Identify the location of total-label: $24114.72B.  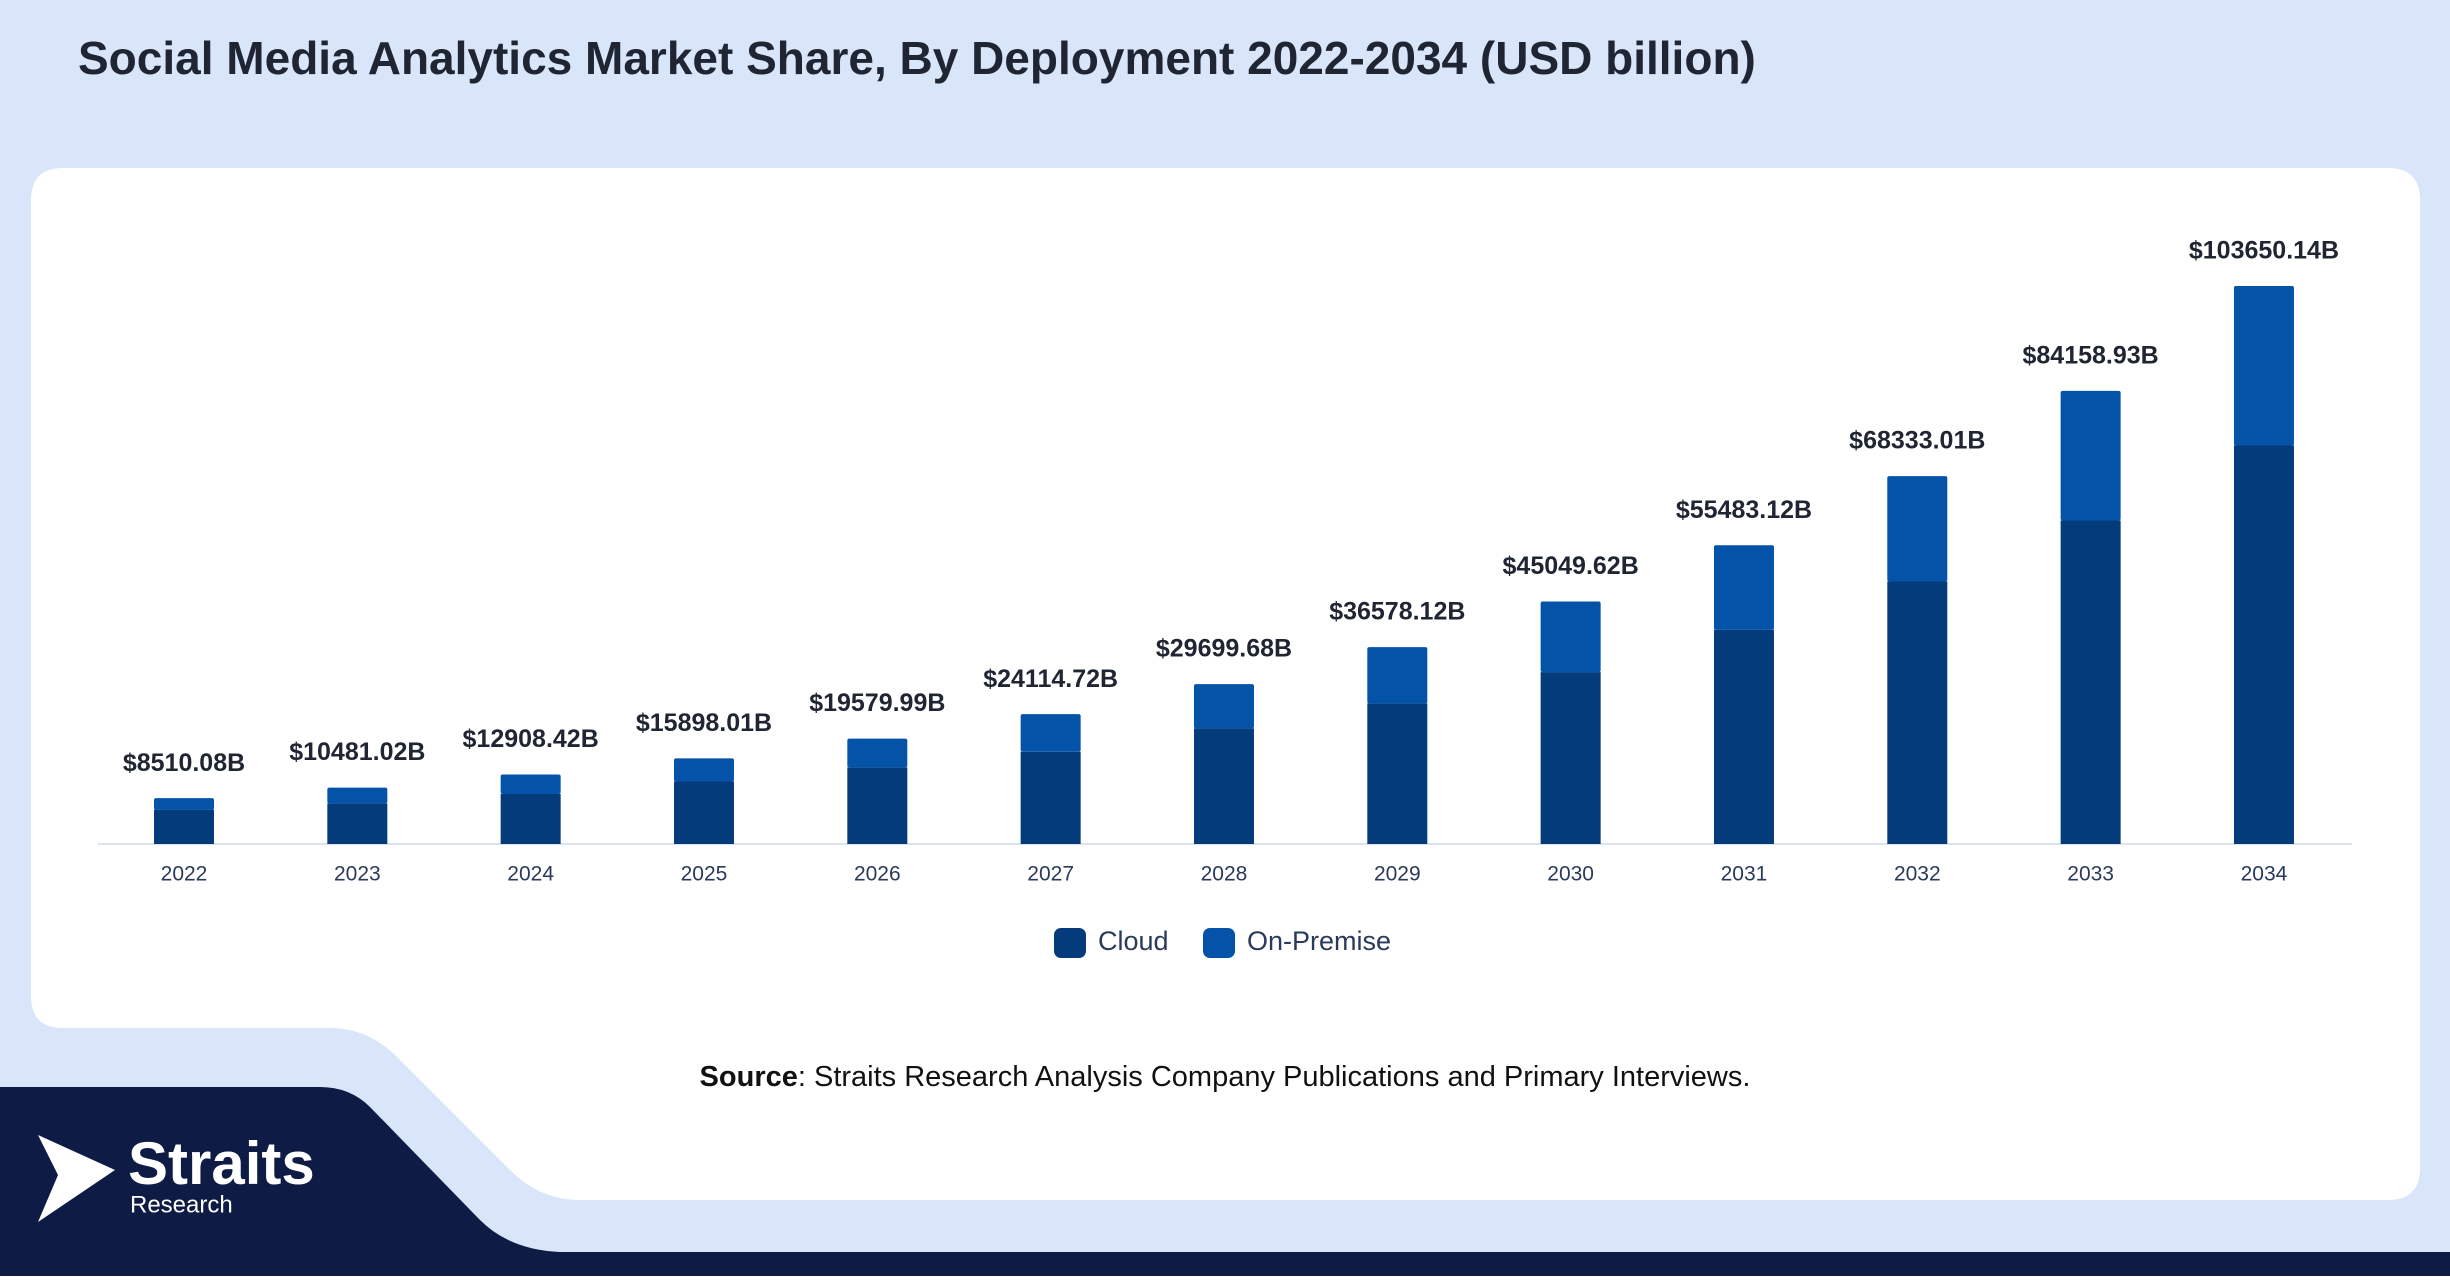
(1050, 679).